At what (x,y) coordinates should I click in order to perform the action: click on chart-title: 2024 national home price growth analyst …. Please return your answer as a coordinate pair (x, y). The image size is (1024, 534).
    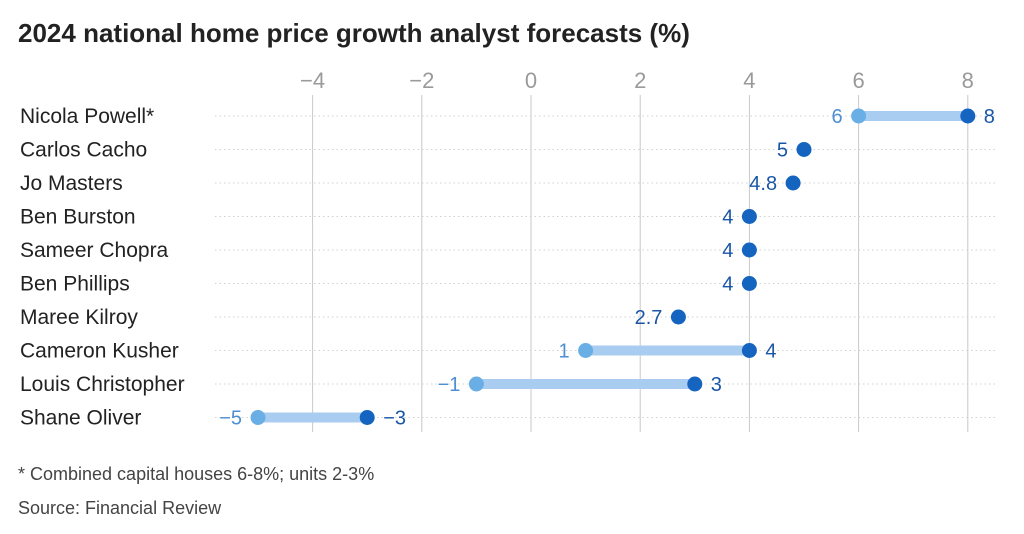
    Looking at the image, I should click on (354, 33).